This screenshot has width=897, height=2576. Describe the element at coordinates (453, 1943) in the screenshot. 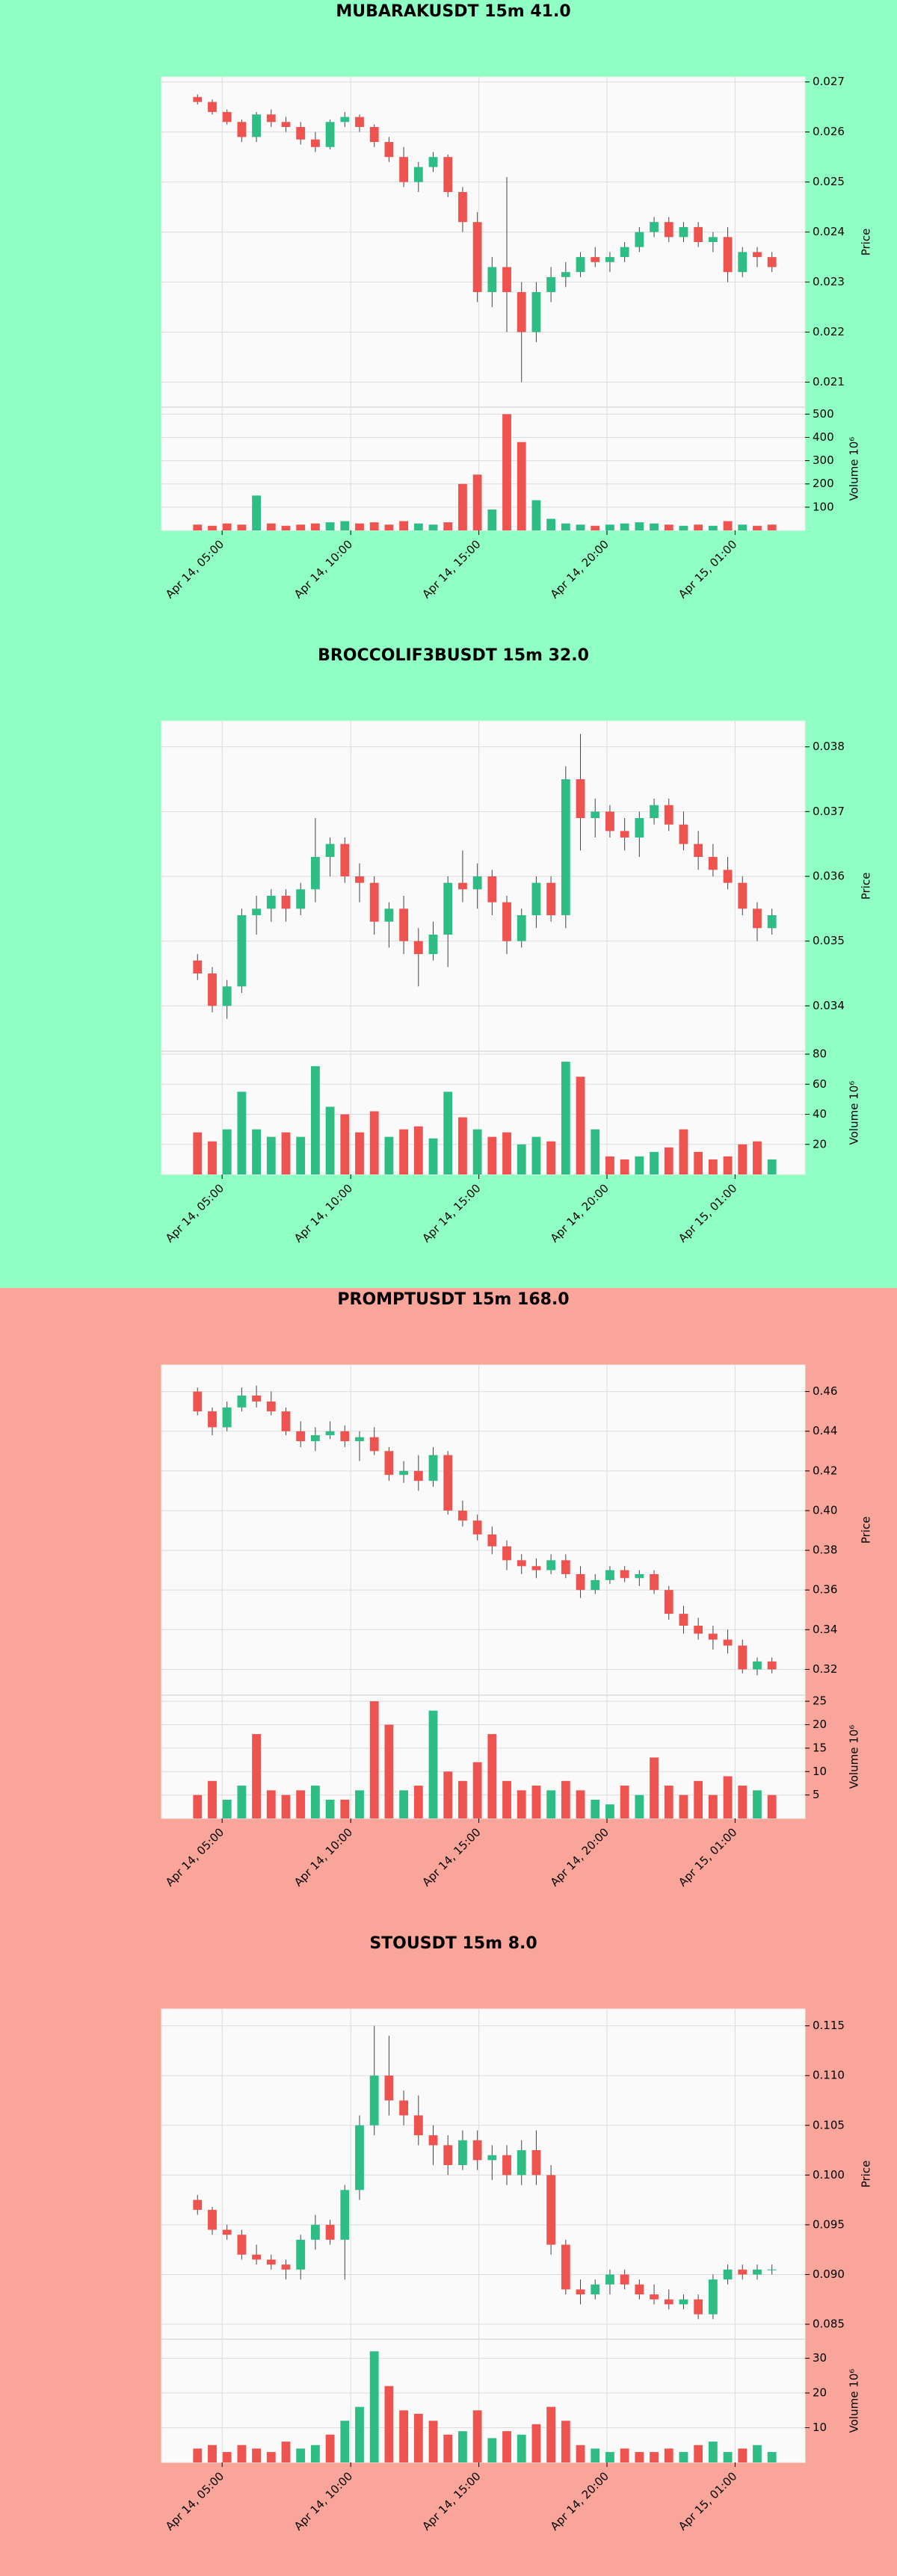

I see `chart-title: STOUSDT 15m 8.0` at that location.